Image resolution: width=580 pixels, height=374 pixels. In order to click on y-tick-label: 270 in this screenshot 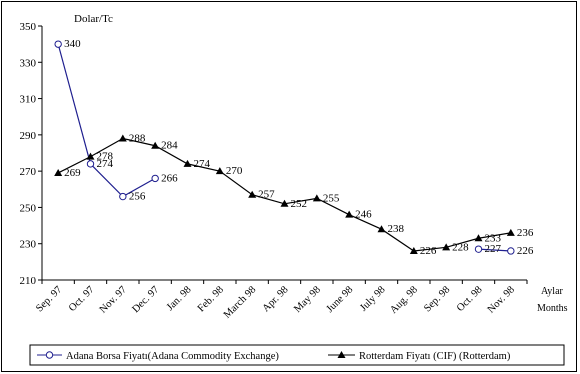, I will do `click(28, 172)`.